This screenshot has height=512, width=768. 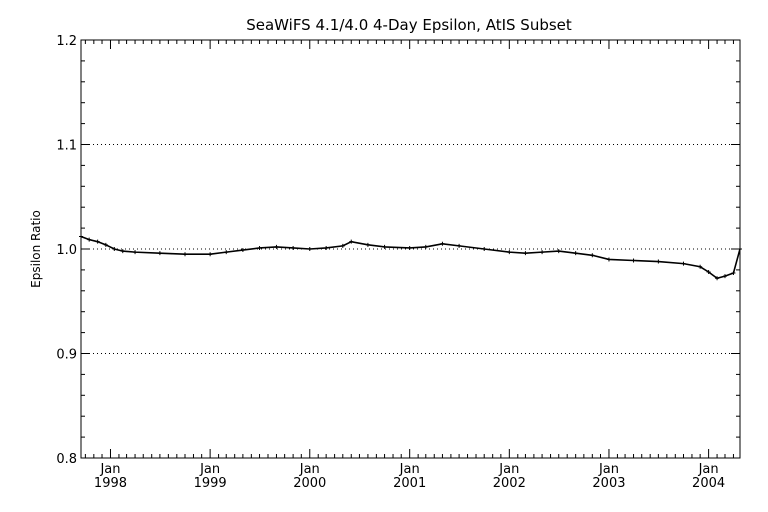 What do you see at coordinates (509, 483) in the screenshot?
I see `x-tick-label-year: 2002` at bounding box center [509, 483].